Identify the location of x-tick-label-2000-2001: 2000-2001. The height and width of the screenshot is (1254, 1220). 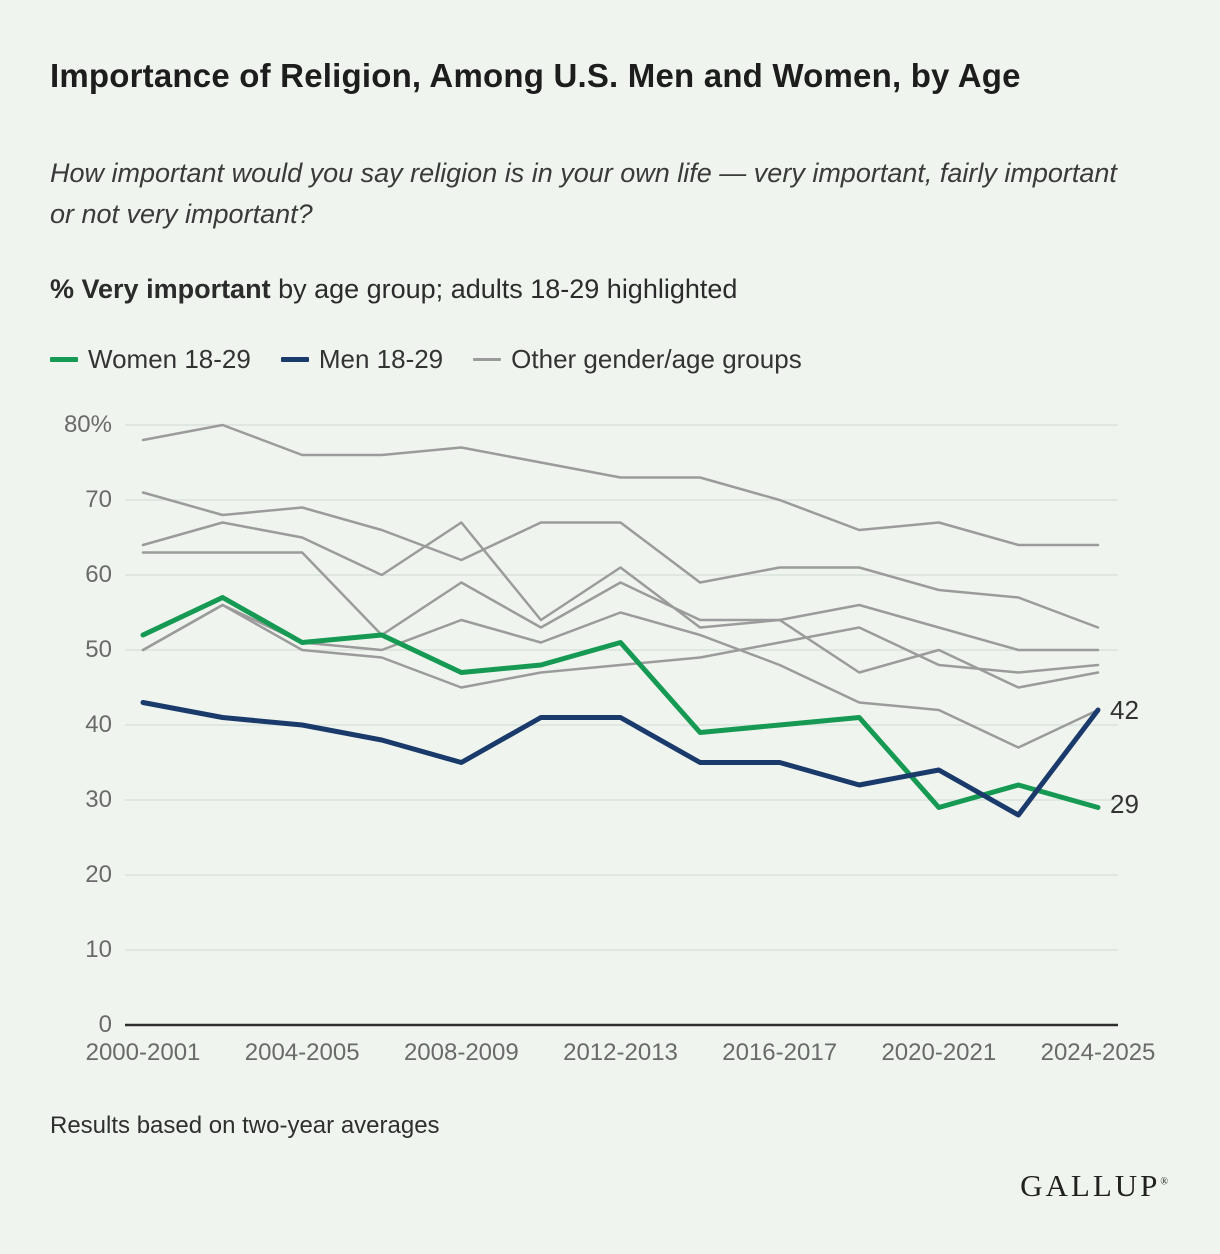
(143, 1052).